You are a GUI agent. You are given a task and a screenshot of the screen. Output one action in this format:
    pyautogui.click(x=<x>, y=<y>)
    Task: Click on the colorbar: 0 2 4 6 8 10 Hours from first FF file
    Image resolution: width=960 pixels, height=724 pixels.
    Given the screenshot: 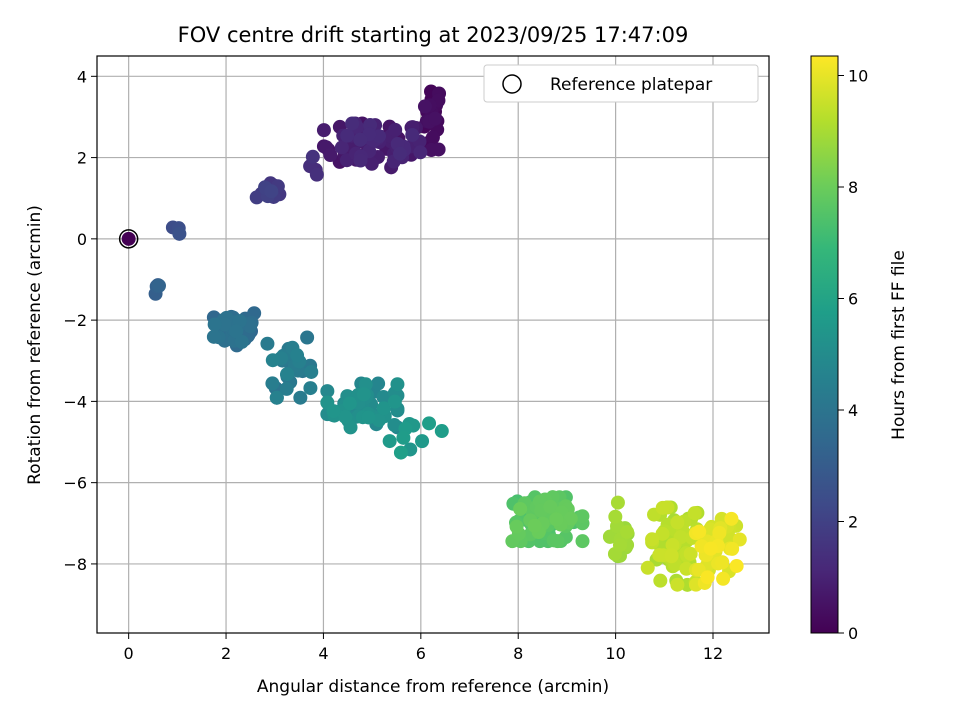 What is the action you would take?
    pyautogui.click(x=859, y=349)
    